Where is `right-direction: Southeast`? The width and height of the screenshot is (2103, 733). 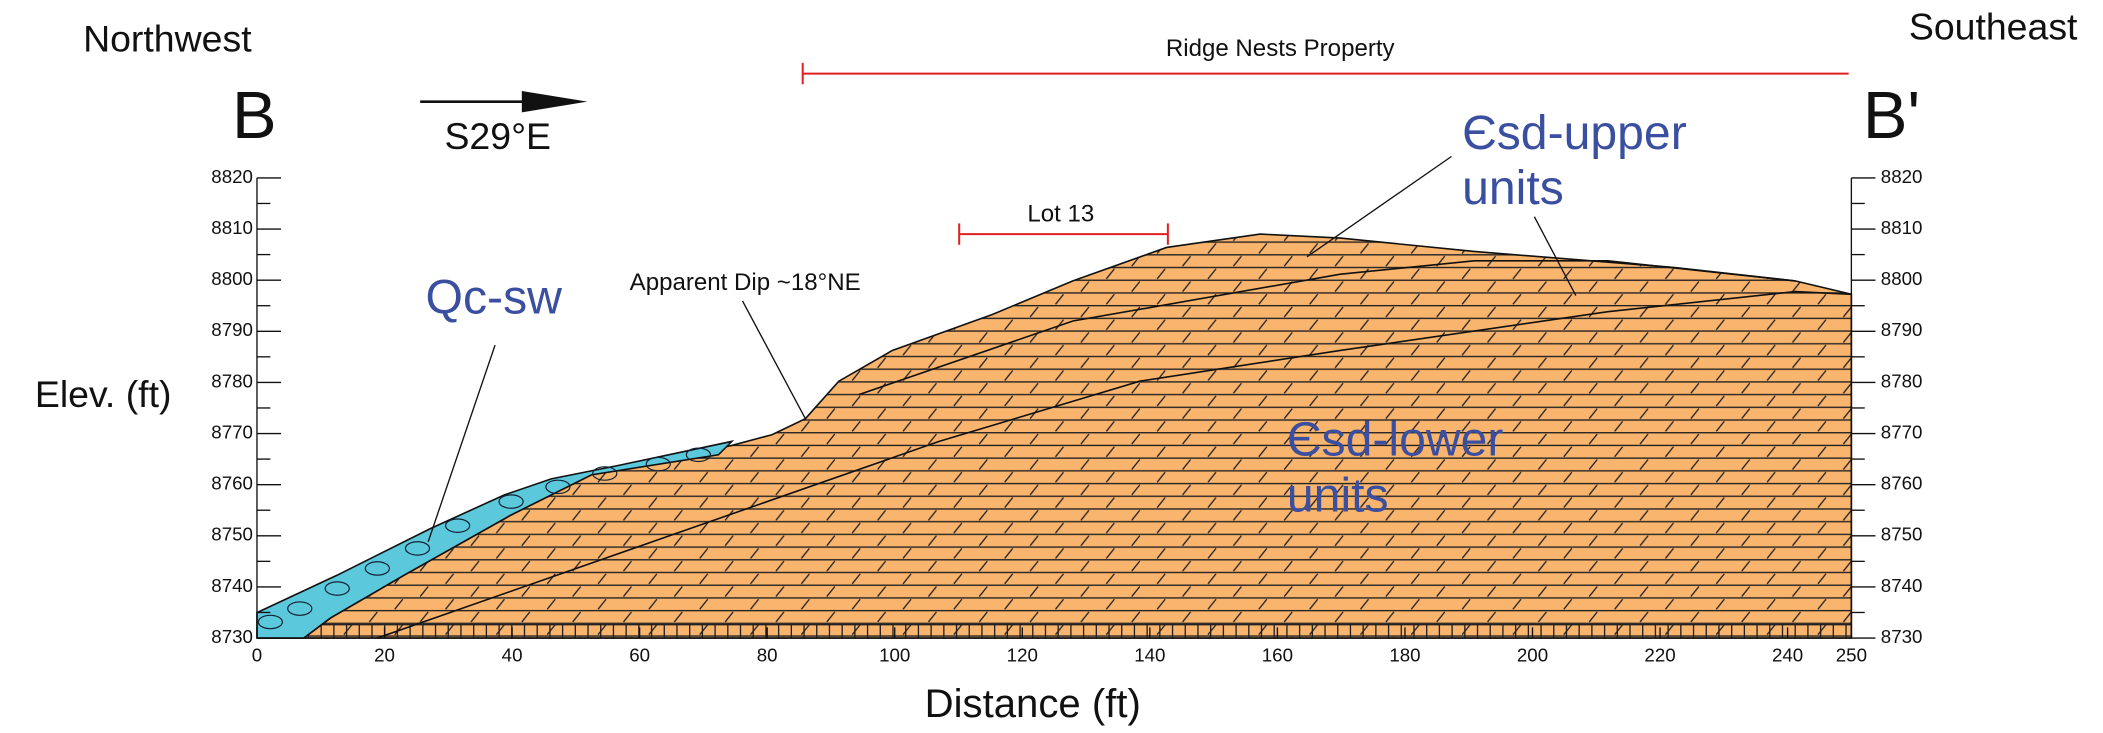
right-direction: Southeast is located at coordinates (1993, 26).